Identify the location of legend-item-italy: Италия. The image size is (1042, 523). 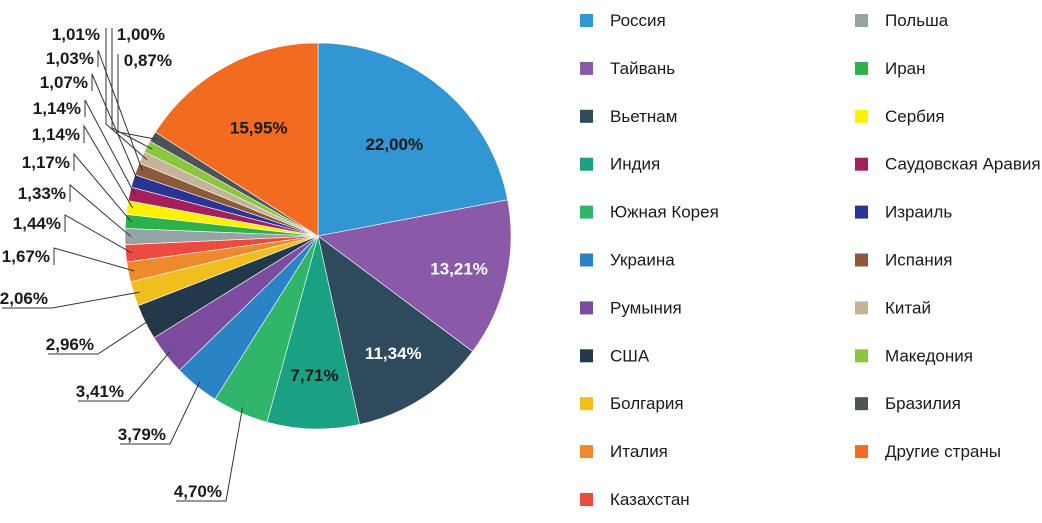
(624, 451).